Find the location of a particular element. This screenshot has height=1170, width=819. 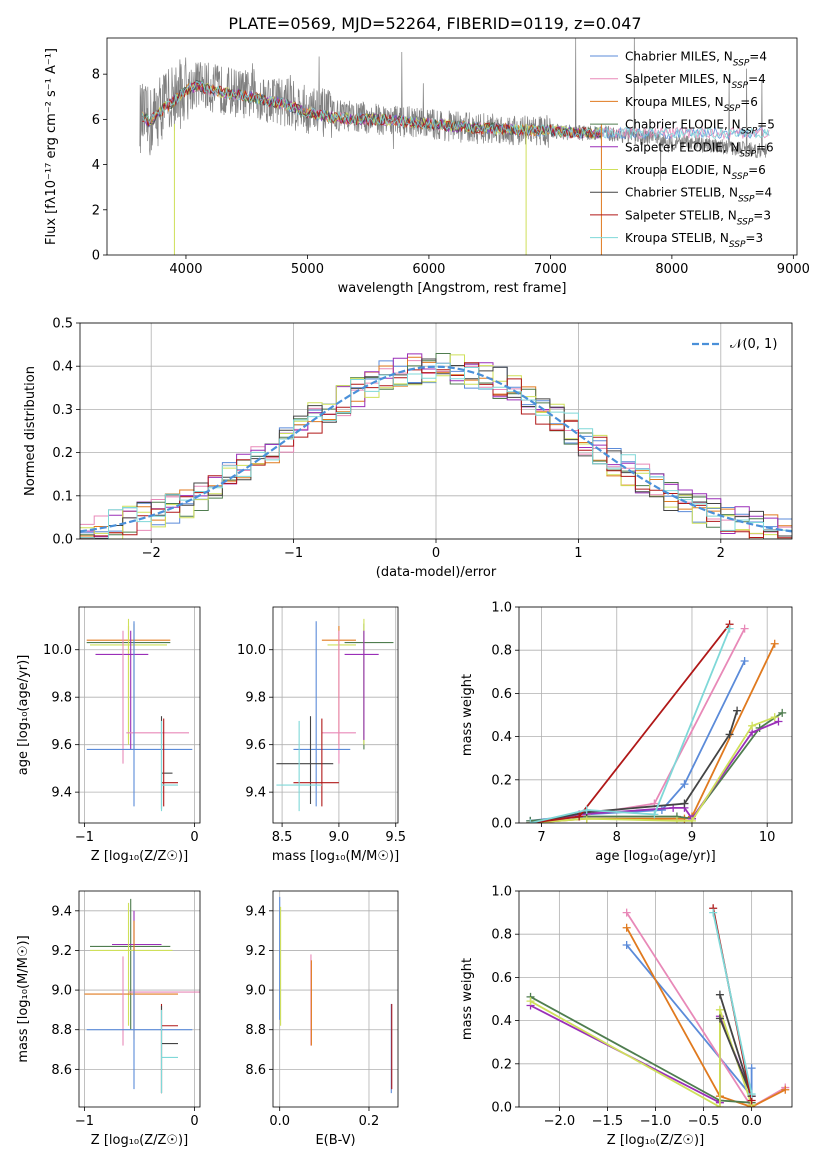

y-tick-label: 9.6 is located at coordinates (61, 745).